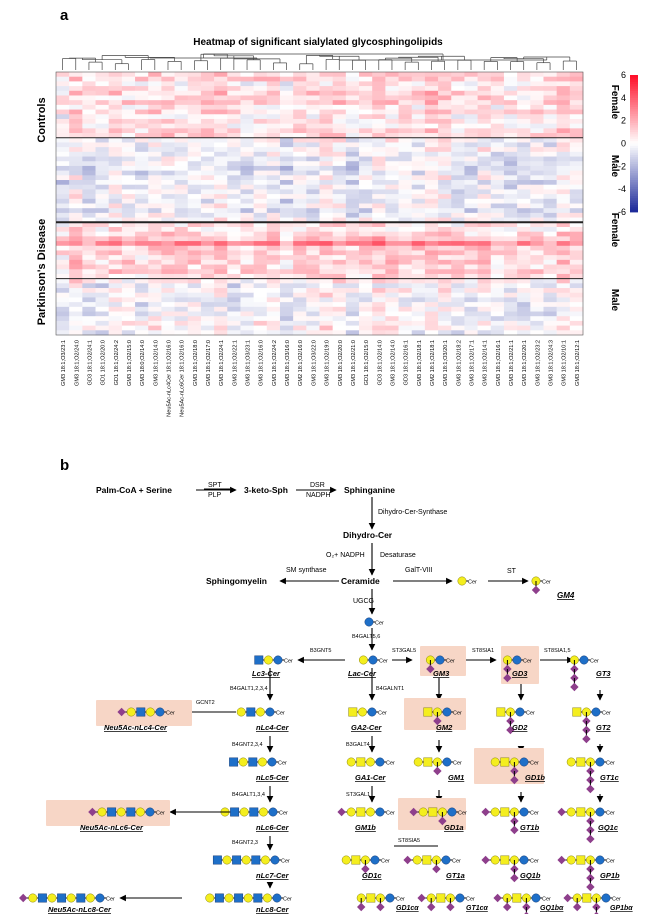  I want to click on enzyme-plp: PLP, so click(215, 495).